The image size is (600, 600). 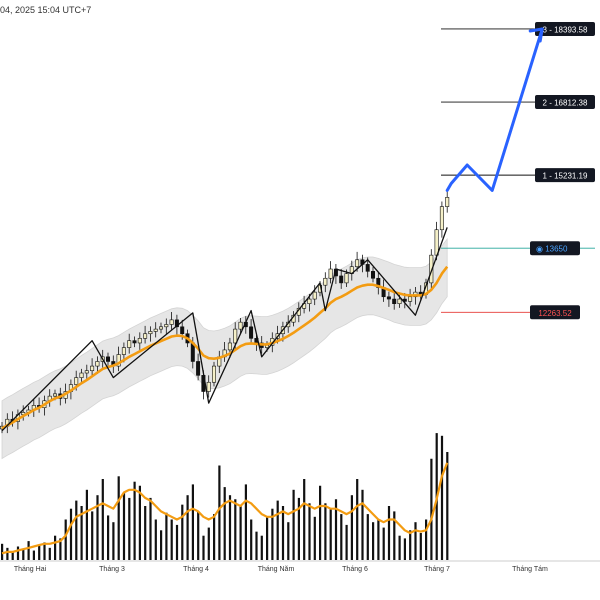 I want to click on projection-path, so click(x=494, y=109).